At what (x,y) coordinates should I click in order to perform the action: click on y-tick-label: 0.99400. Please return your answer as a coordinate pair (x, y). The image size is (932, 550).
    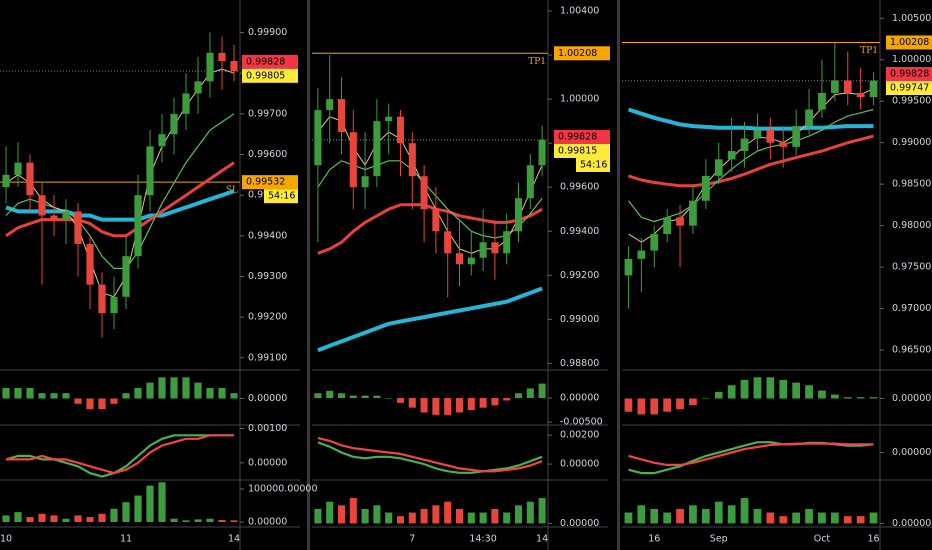
    Looking at the image, I should click on (579, 231).